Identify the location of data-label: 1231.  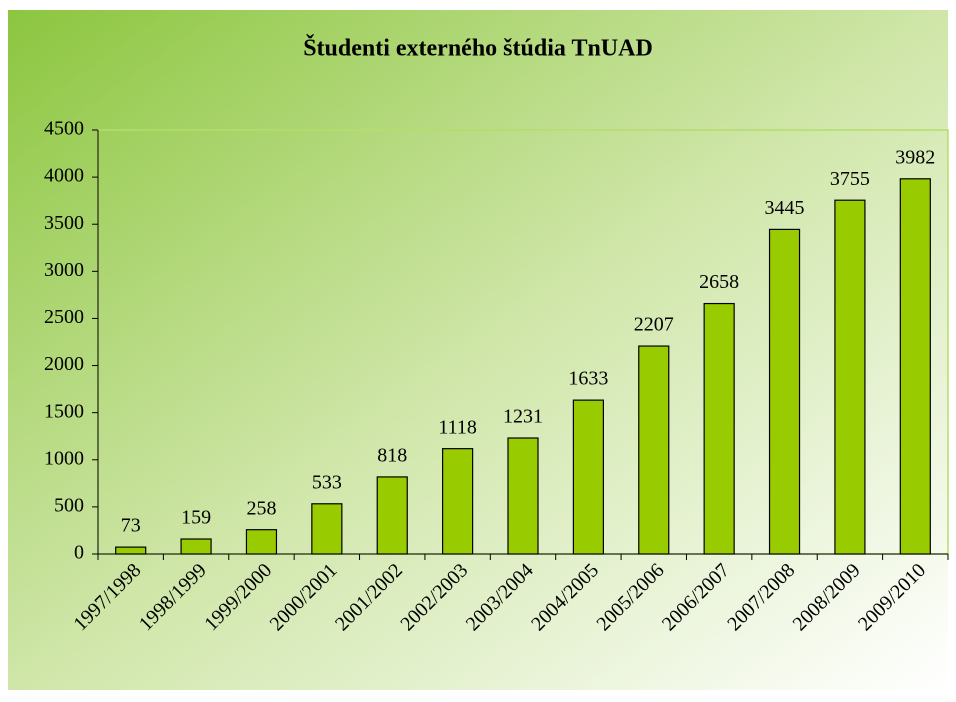
(523, 417).